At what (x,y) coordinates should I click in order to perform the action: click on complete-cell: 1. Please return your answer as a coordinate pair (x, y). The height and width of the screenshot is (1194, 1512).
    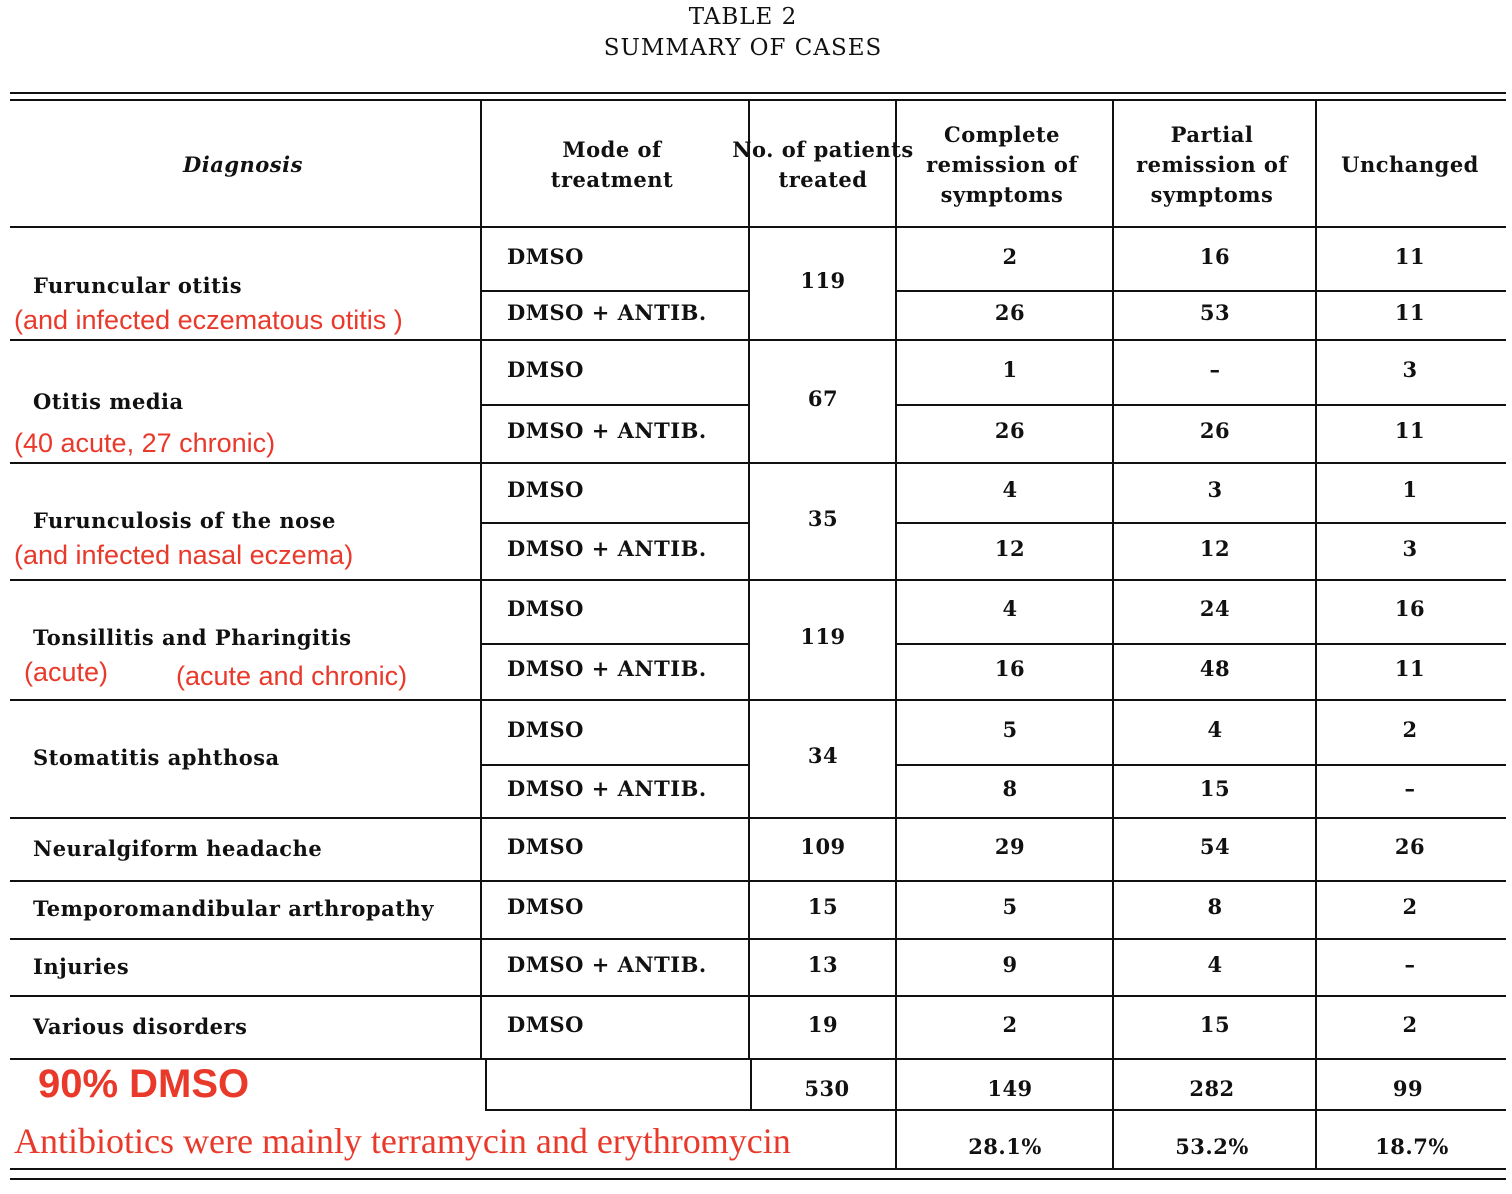
    Looking at the image, I should click on (1010, 369).